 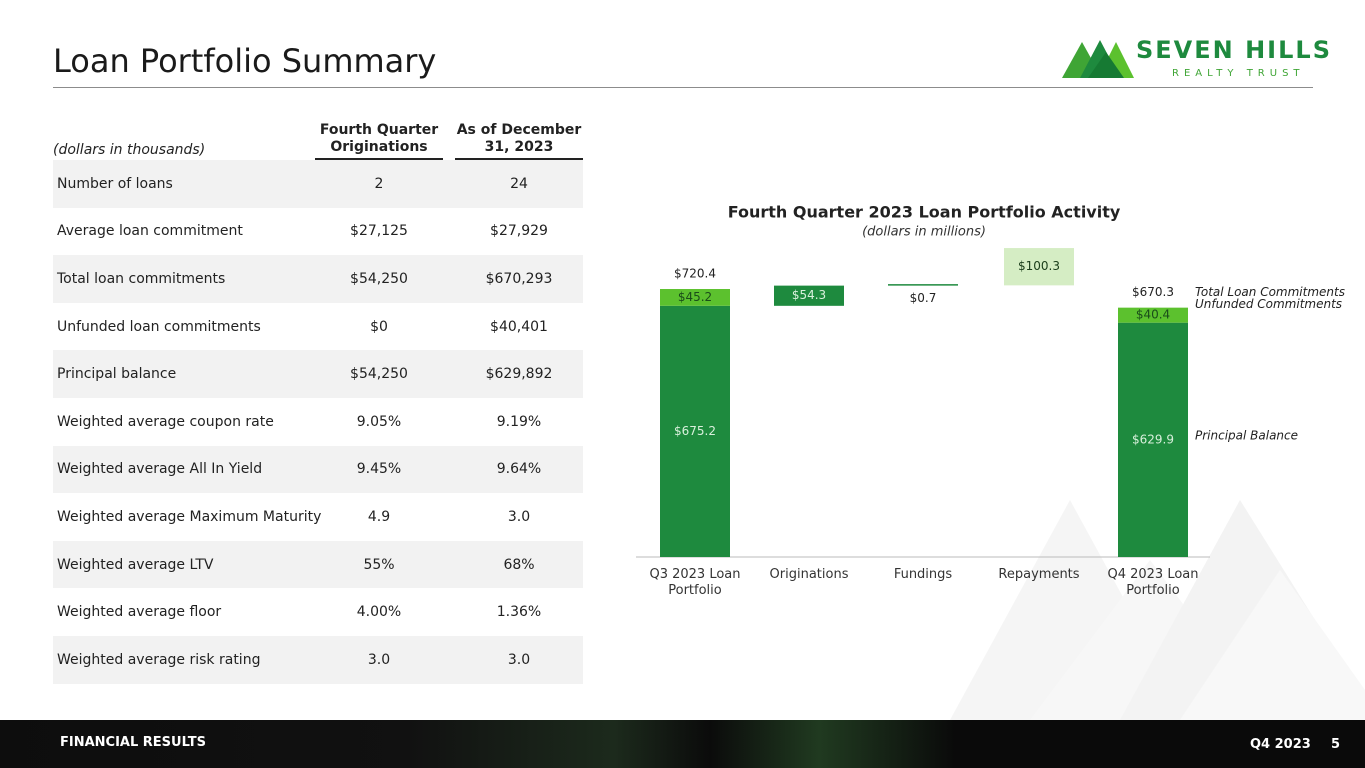 I want to click on cell-value: 9.19%, so click(x=519, y=421).